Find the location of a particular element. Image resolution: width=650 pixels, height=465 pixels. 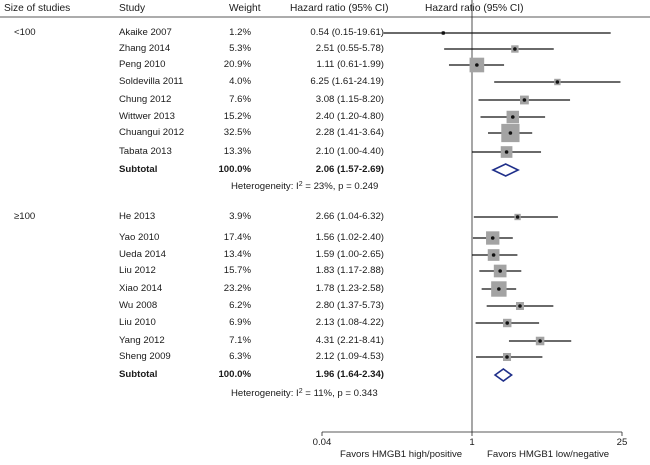

study-name: Chung 2012 is located at coordinates (145, 99).